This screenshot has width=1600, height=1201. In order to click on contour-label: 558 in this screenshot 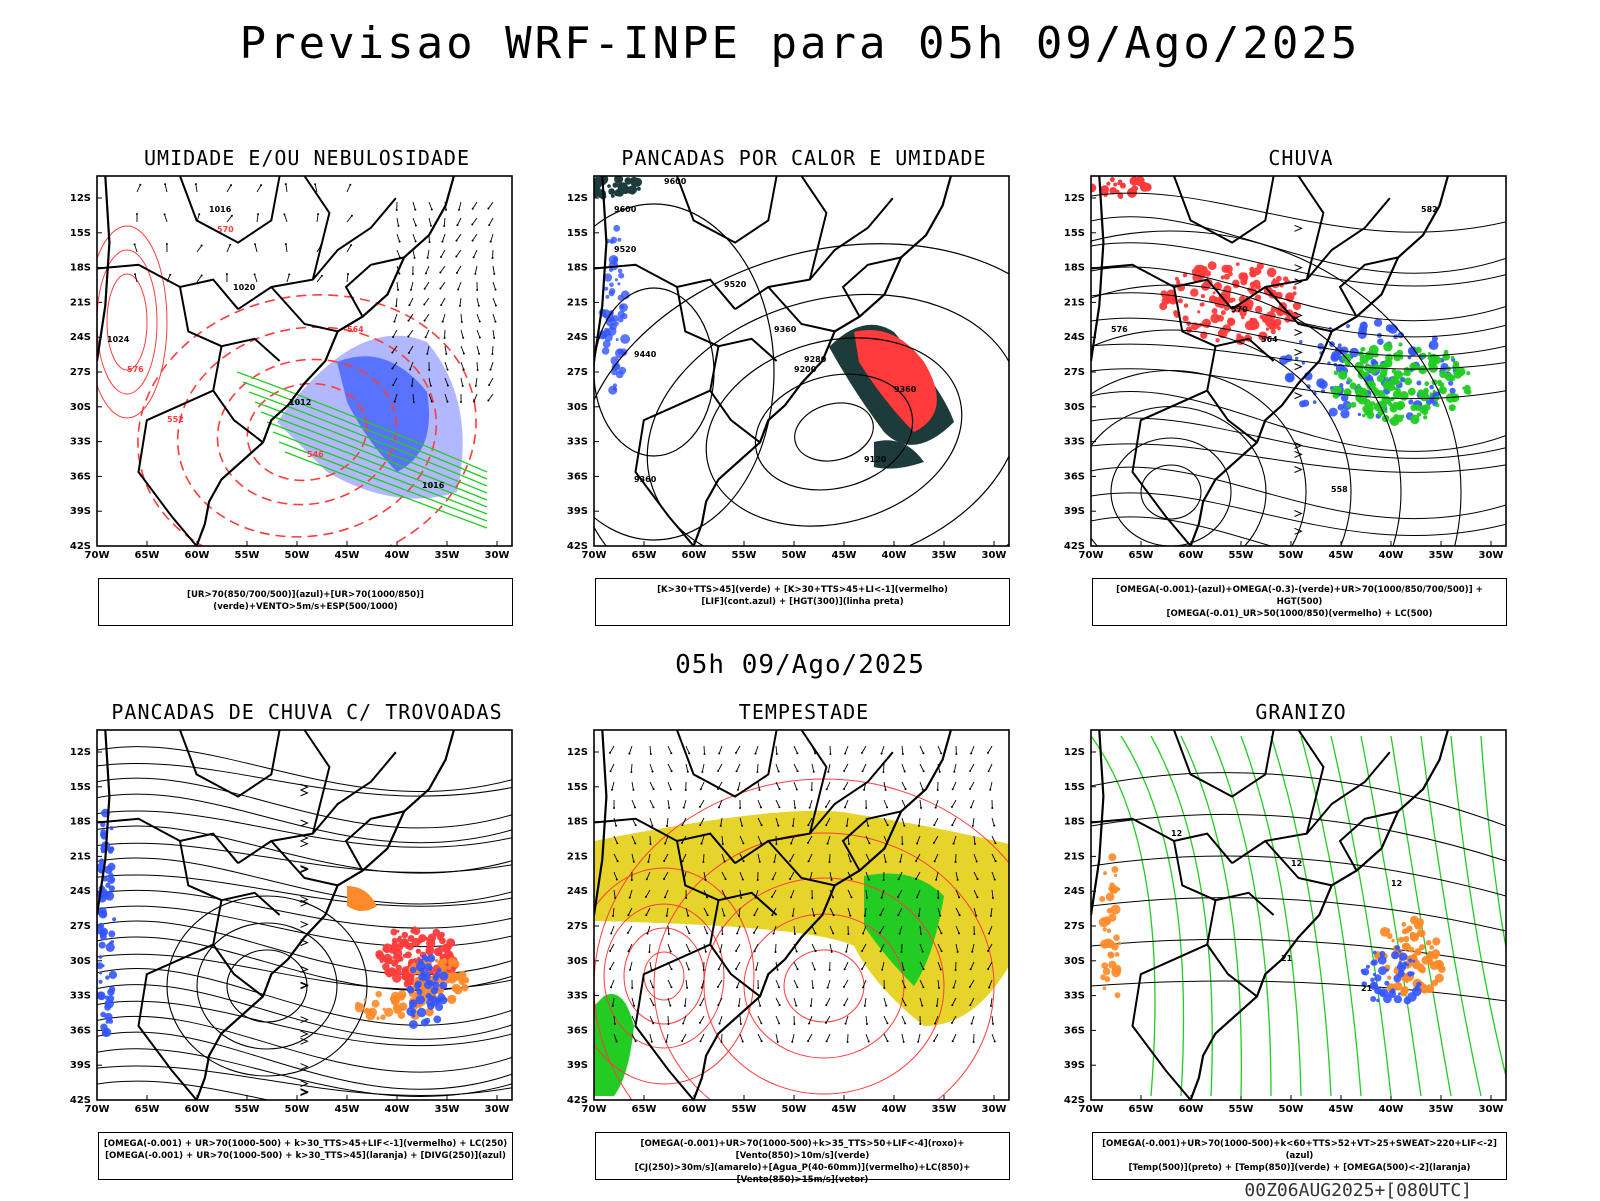, I will do `click(1339, 489)`.